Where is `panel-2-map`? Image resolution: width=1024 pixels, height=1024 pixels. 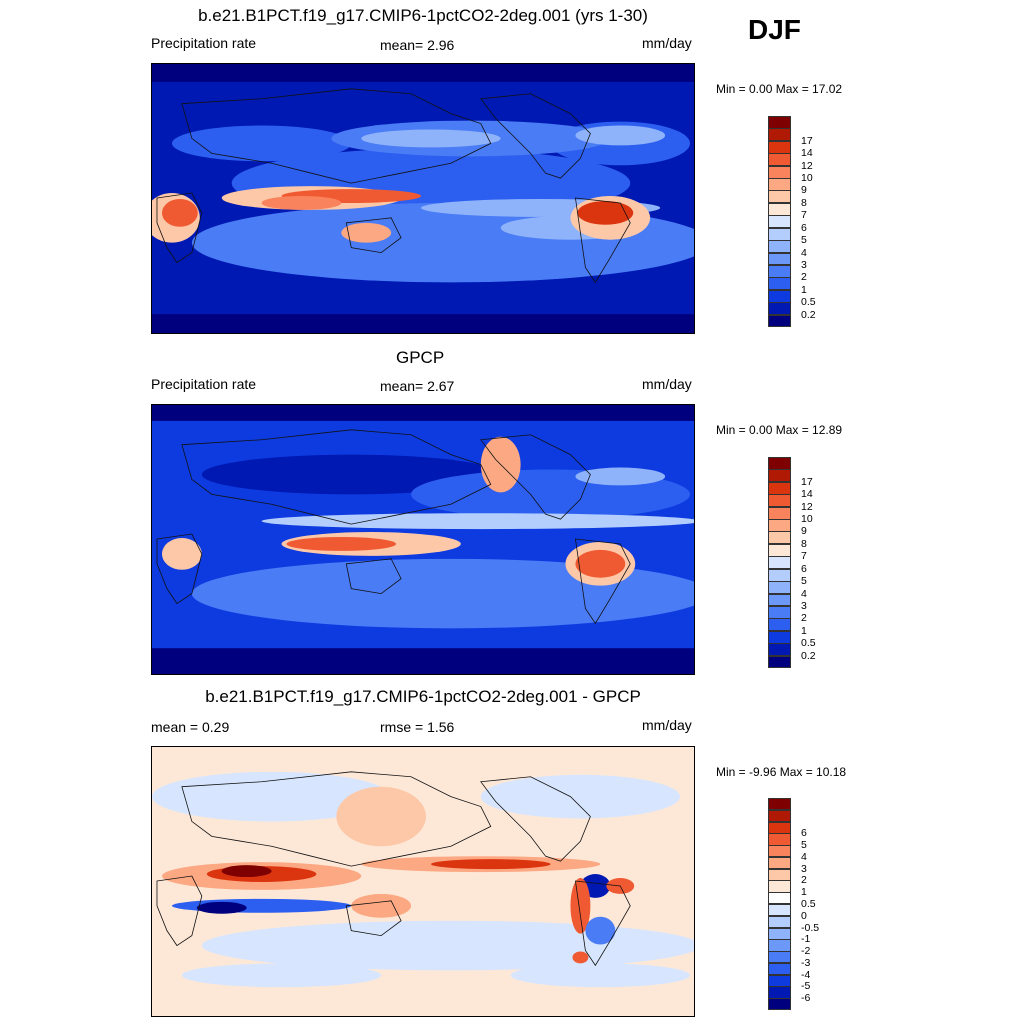 panel-2-map is located at coordinates (423, 539).